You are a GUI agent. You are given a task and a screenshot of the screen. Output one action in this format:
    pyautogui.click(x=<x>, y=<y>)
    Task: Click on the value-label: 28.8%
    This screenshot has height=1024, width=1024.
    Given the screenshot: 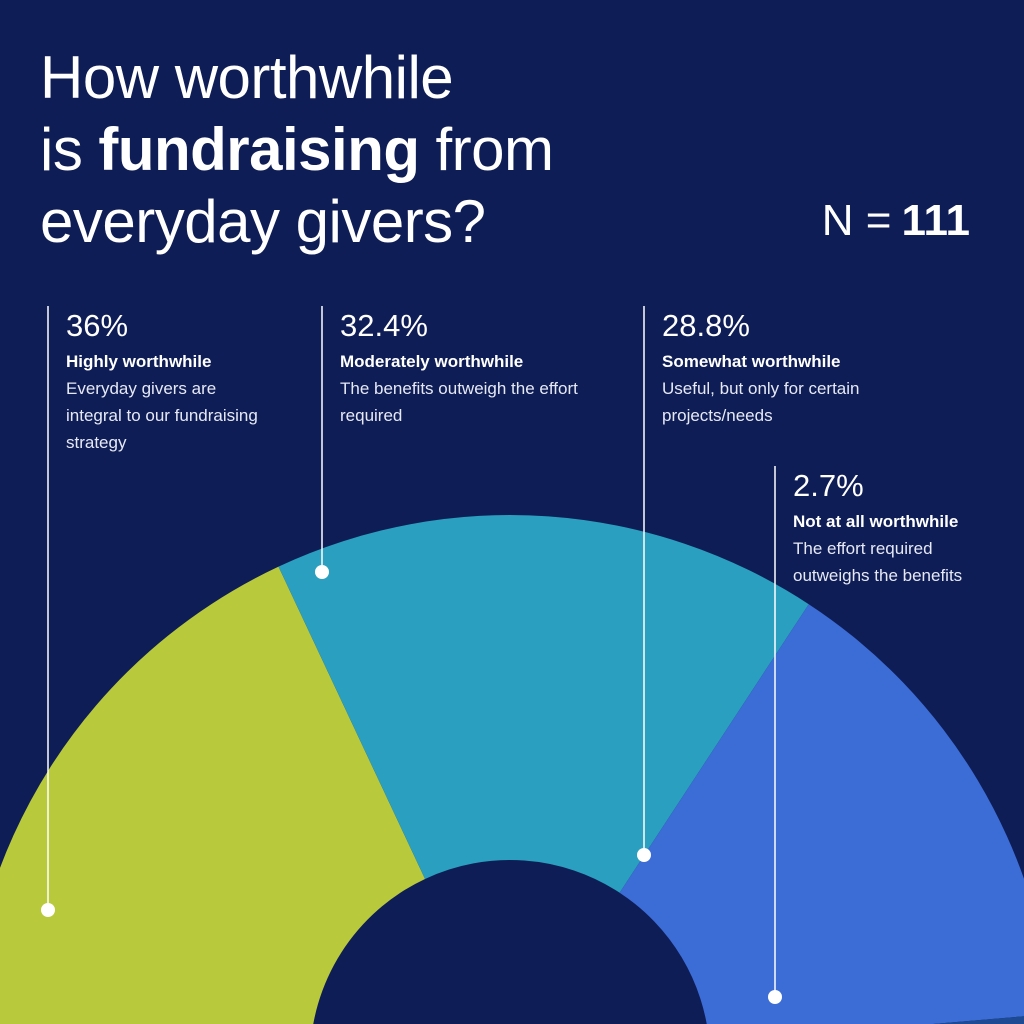 What is the action you would take?
    pyautogui.click(x=706, y=325)
    